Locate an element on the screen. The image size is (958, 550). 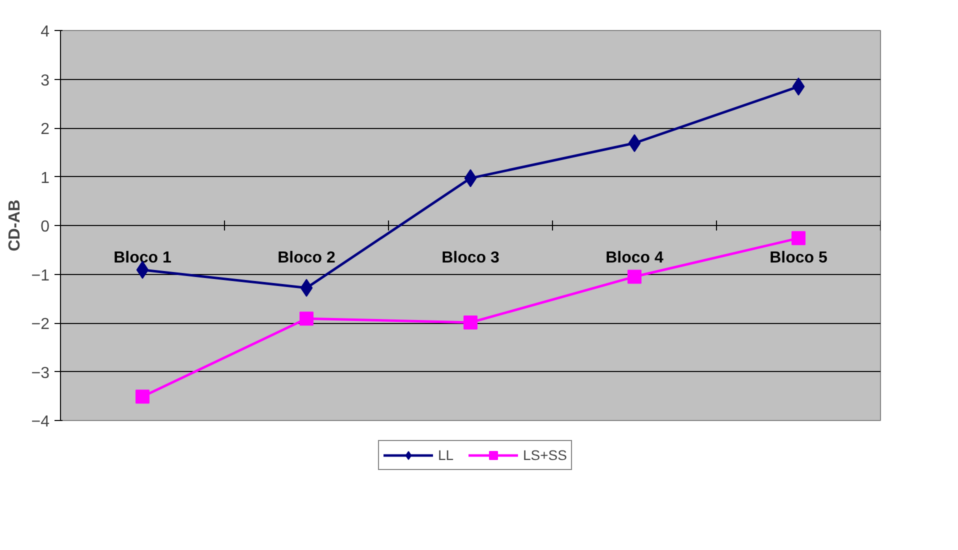
y-tick-label: 0 is located at coordinates (45, 227).